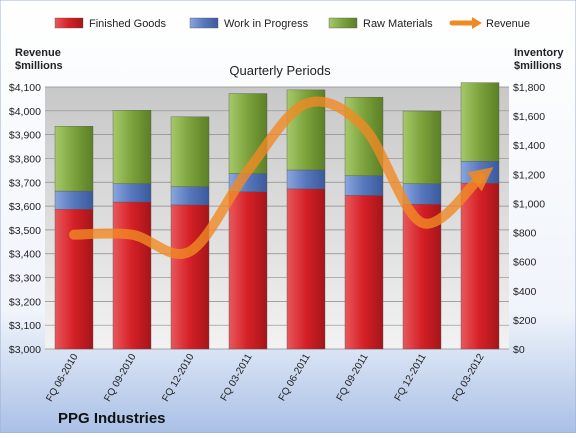 The width and height of the screenshot is (576, 438). I want to click on left-tick-label: $3,700, so click(25, 183).